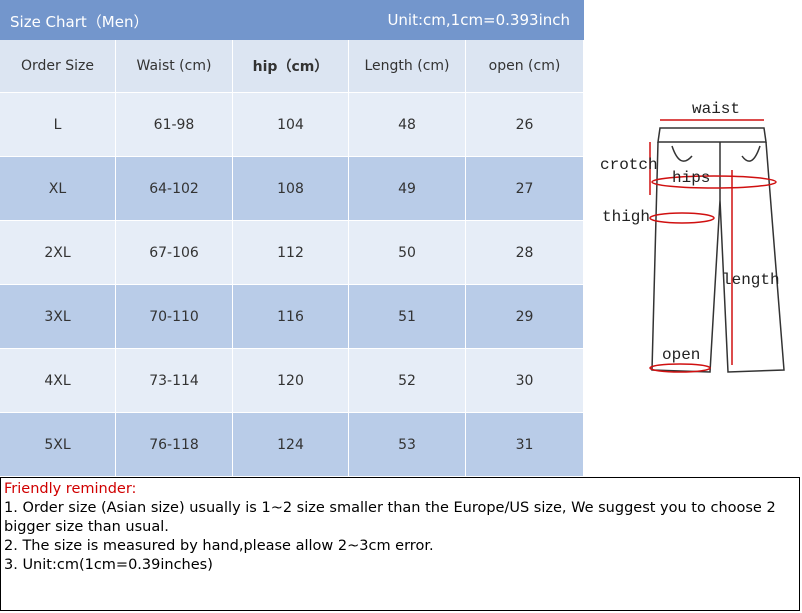  What do you see at coordinates (714, 182) in the screenshot?
I see `hips-arrow` at bounding box center [714, 182].